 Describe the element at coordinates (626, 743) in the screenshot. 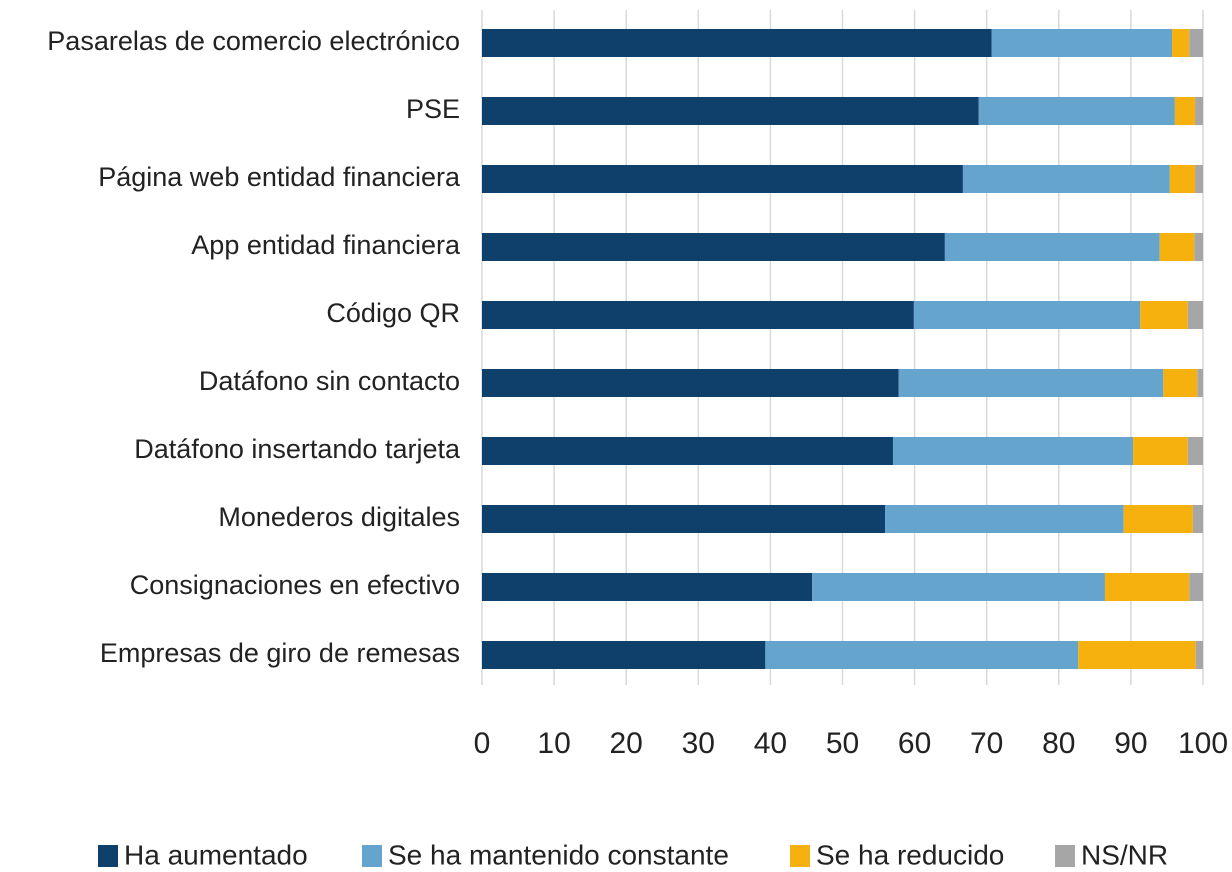

I see `x-tick-label: 20` at that location.